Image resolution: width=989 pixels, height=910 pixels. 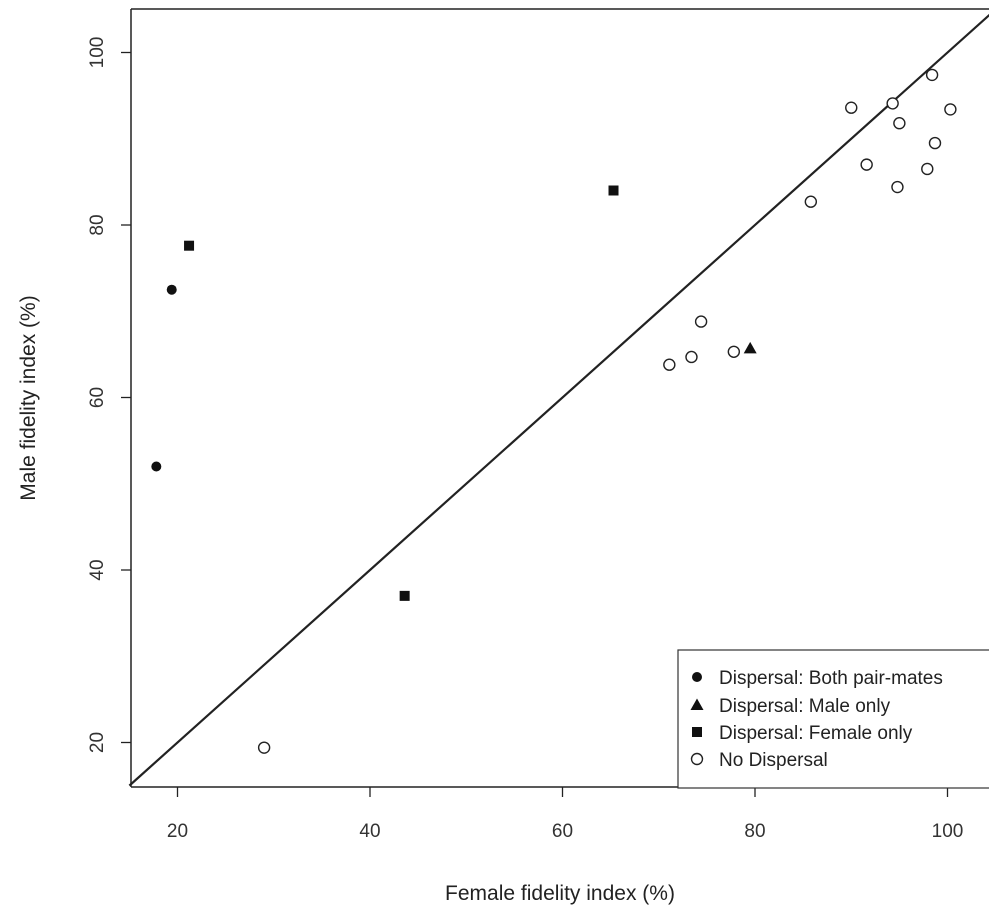 I want to click on y-axis-ticks: 20 40 60 80 100, so click(x=109, y=395).